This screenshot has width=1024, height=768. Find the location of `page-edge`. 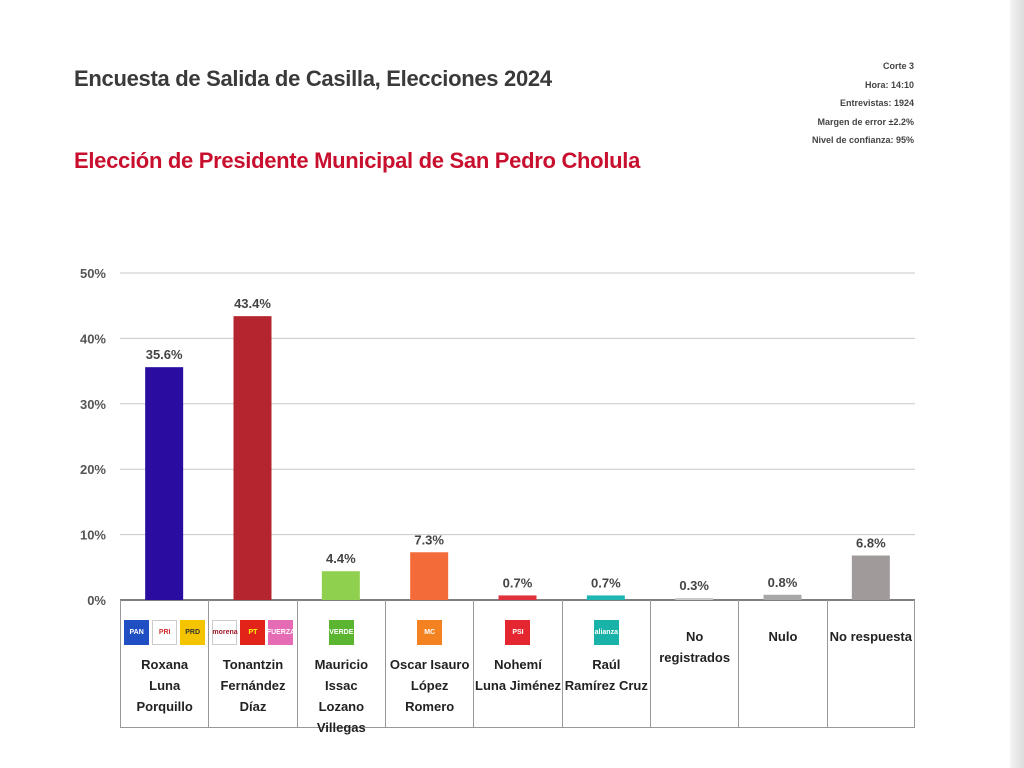

page-edge is located at coordinates (1017, 384).